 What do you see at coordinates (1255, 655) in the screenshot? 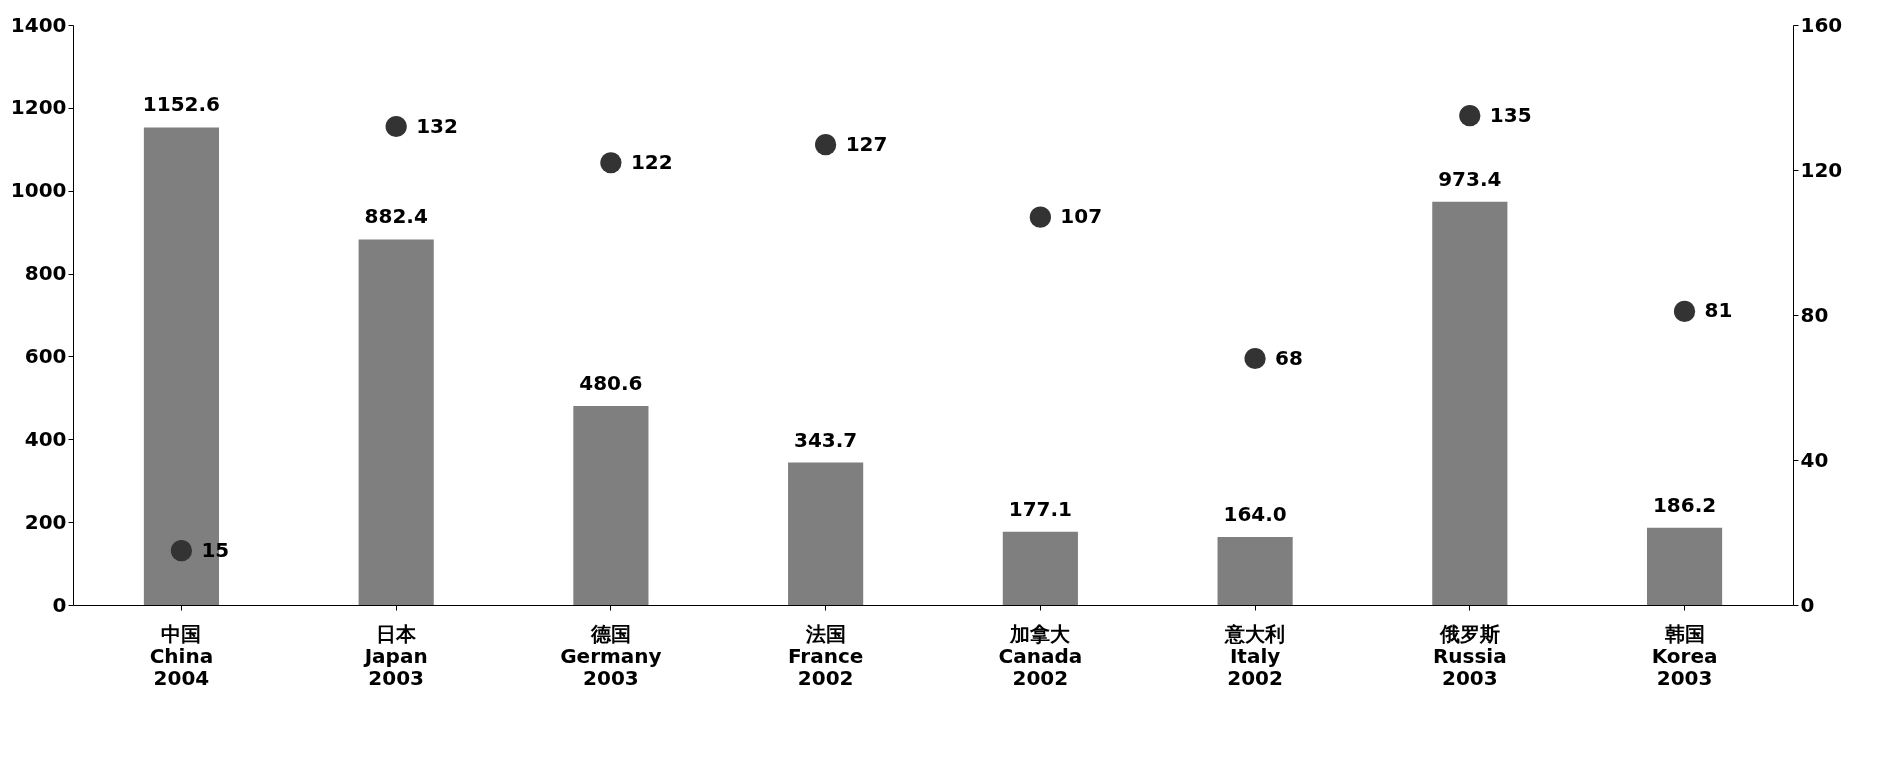
I see `x-tick-label: 意大利 Italy 2002` at bounding box center [1255, 655].